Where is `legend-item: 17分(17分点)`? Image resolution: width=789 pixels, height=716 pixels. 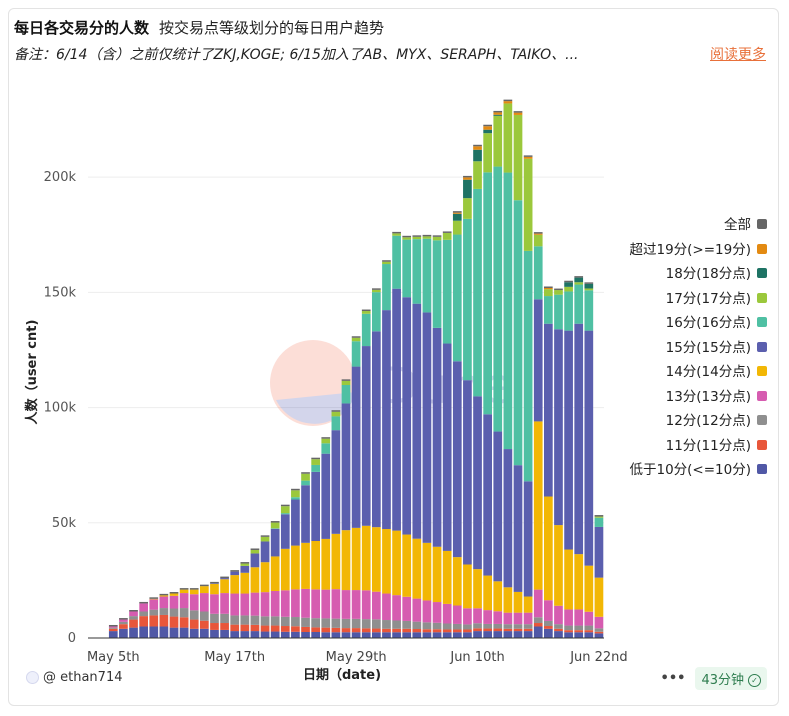 legend-item: 17分(17分点) is located at coordinates (698, 299).